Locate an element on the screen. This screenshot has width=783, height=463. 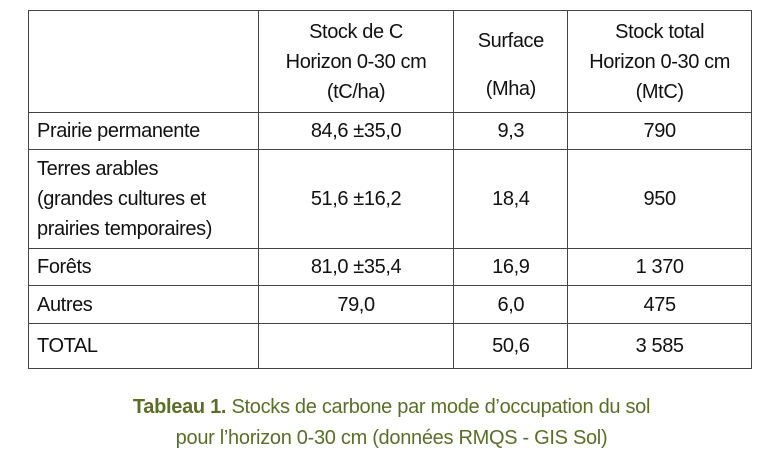
header-cell: Stock de C Horizon 0-30 cm (tC/ha) is located at coordinates (356, 61).